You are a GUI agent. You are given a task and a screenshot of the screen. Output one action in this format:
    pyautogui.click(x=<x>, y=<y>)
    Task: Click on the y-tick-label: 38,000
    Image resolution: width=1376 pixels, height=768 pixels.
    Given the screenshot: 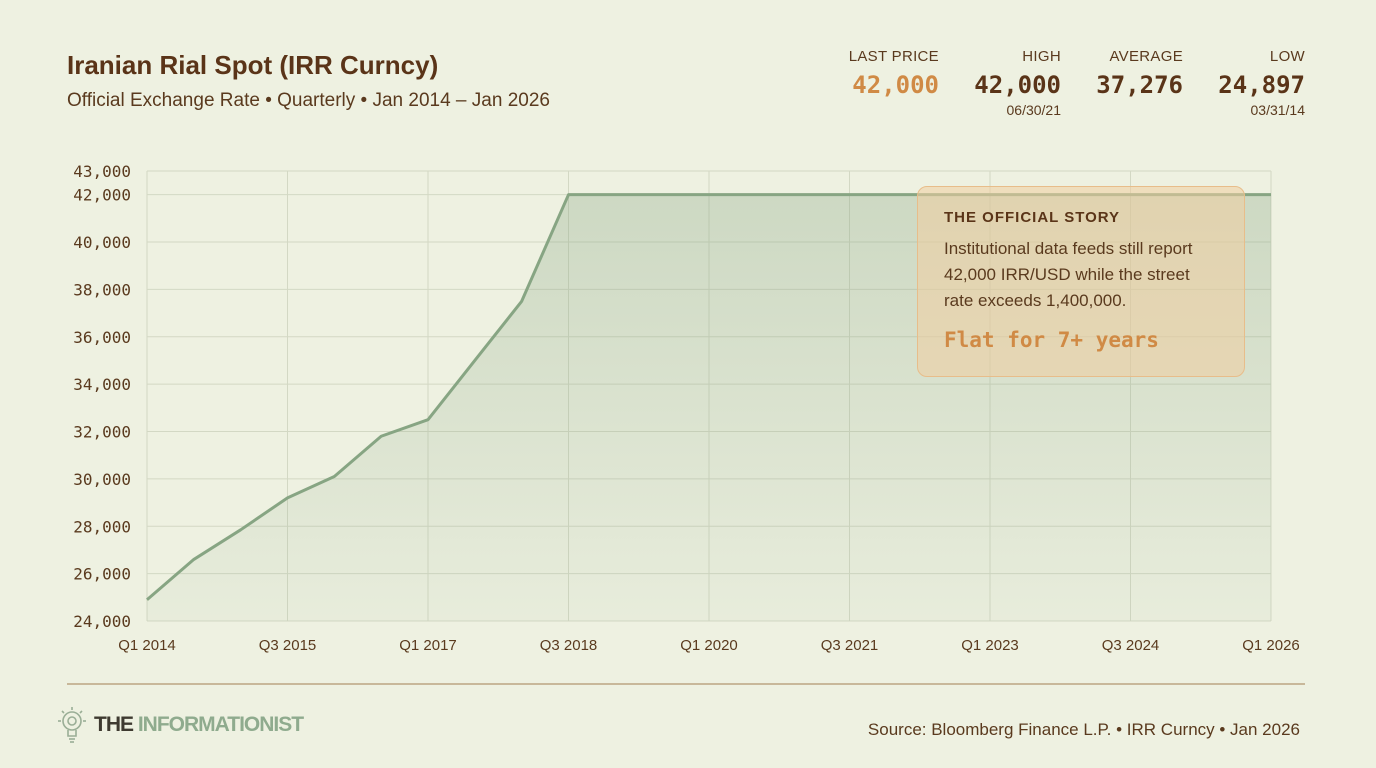 What is the action you would take?
    pyautogui.click(x=102, y=289)
    